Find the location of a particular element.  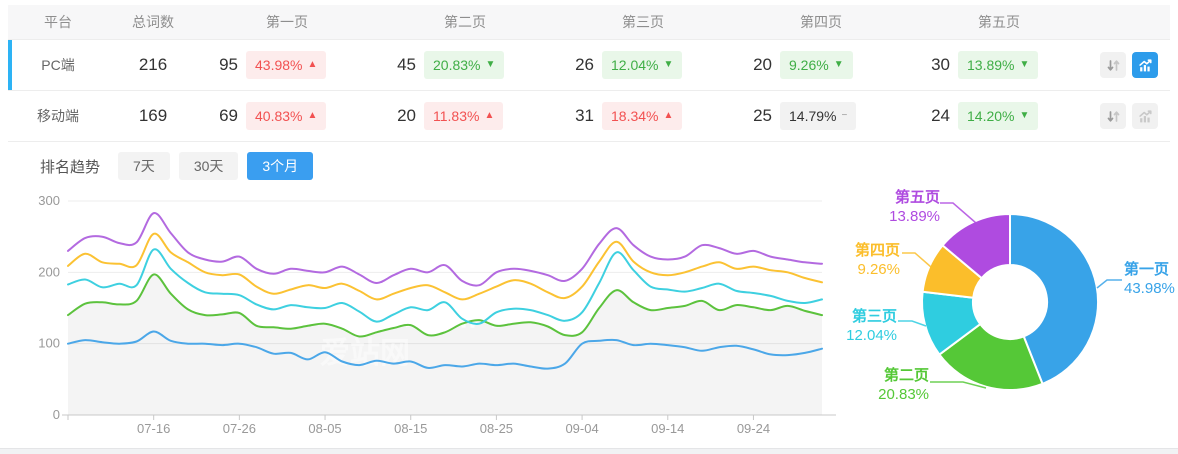

svg-text: 08-15 is located at coordinates (410, 428).